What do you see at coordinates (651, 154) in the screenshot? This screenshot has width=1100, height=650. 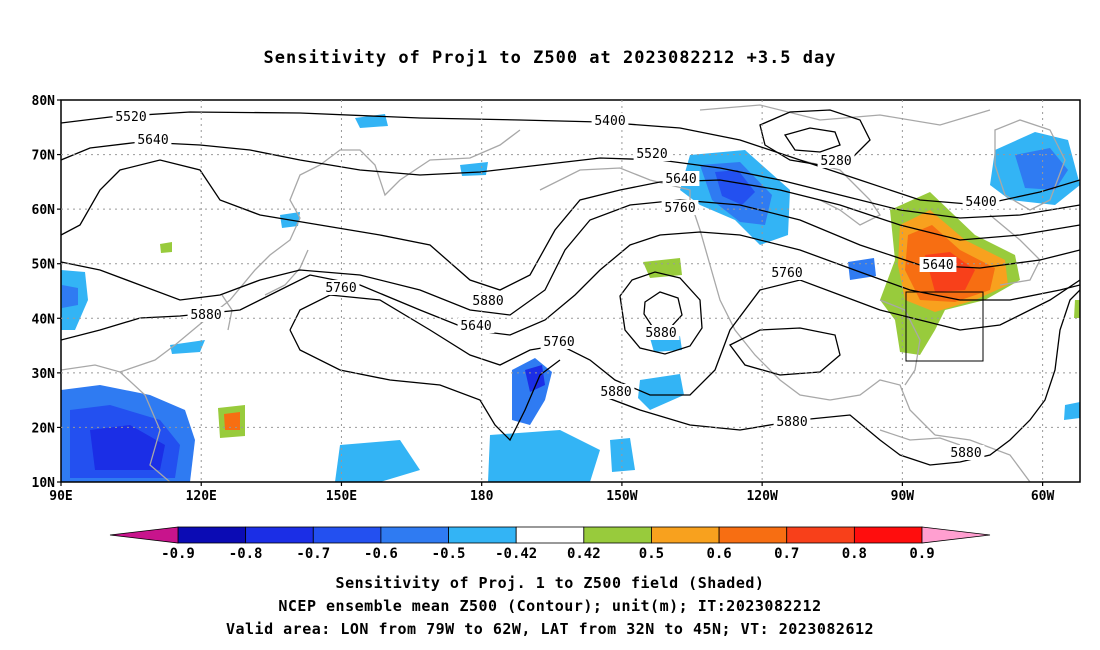 I see `contour-label: 5520` at bounding box center [651, 154].